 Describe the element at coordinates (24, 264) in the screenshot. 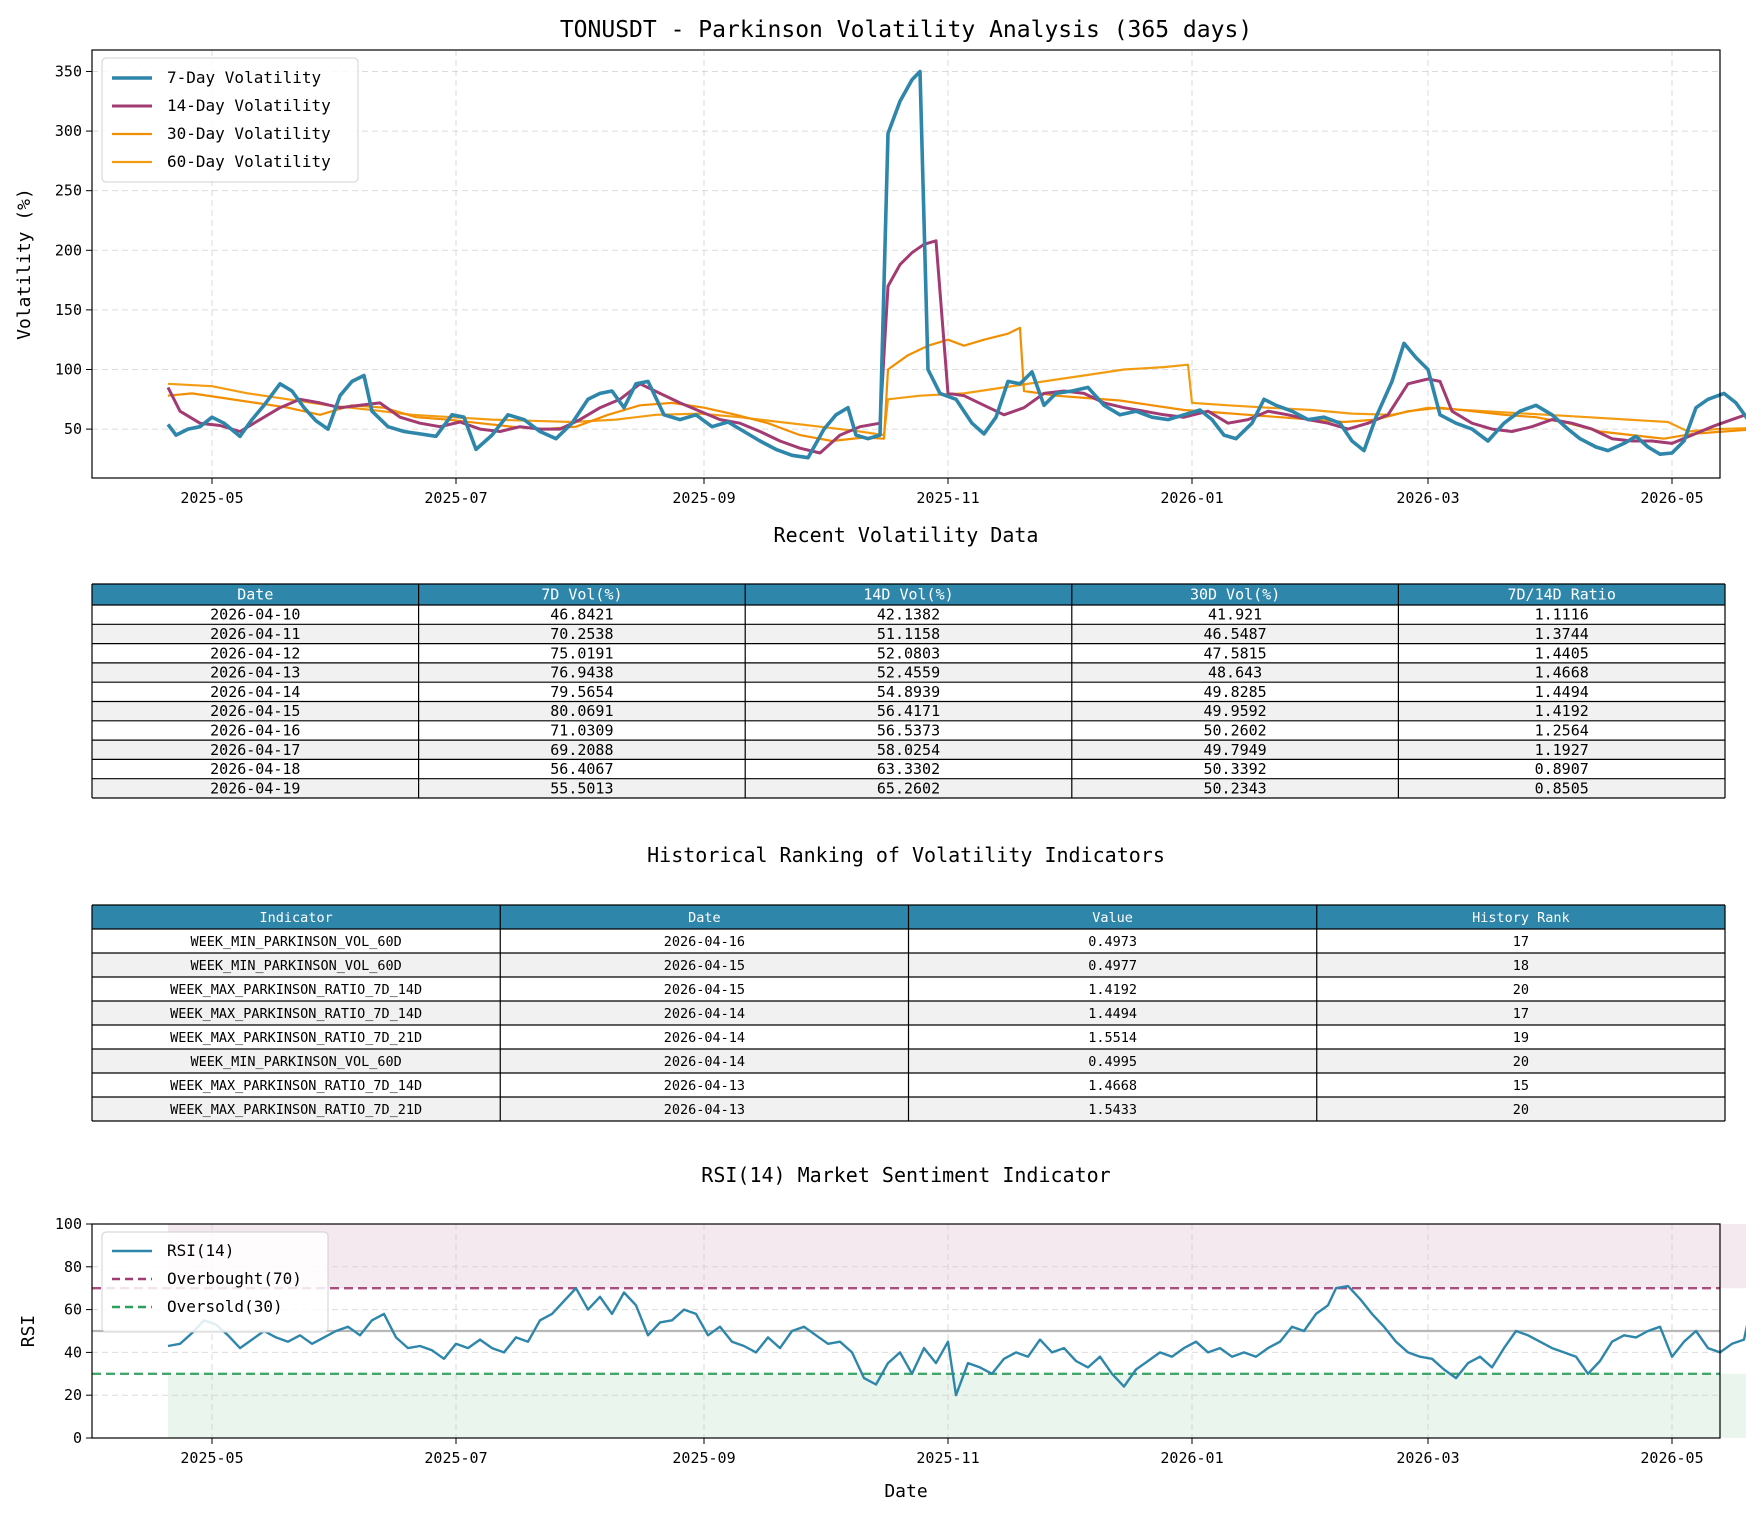

I see `volatility-y-axis-label: Volatility (%)` at that location.